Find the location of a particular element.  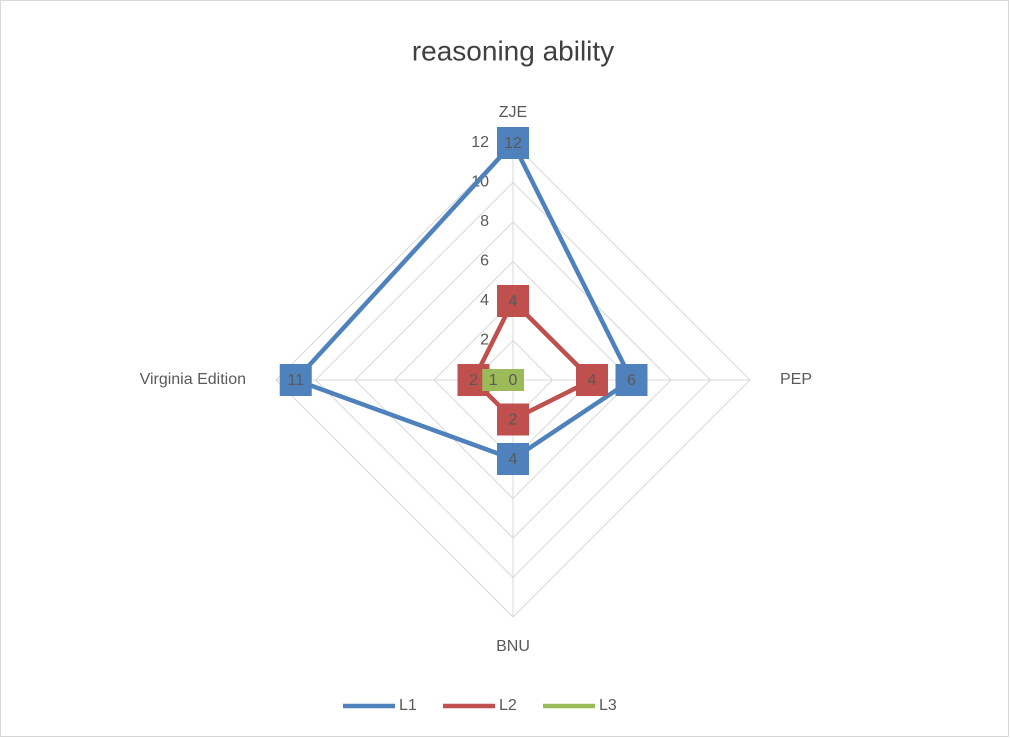

r-tick-label: 6 is located at coordinates (484, 261).